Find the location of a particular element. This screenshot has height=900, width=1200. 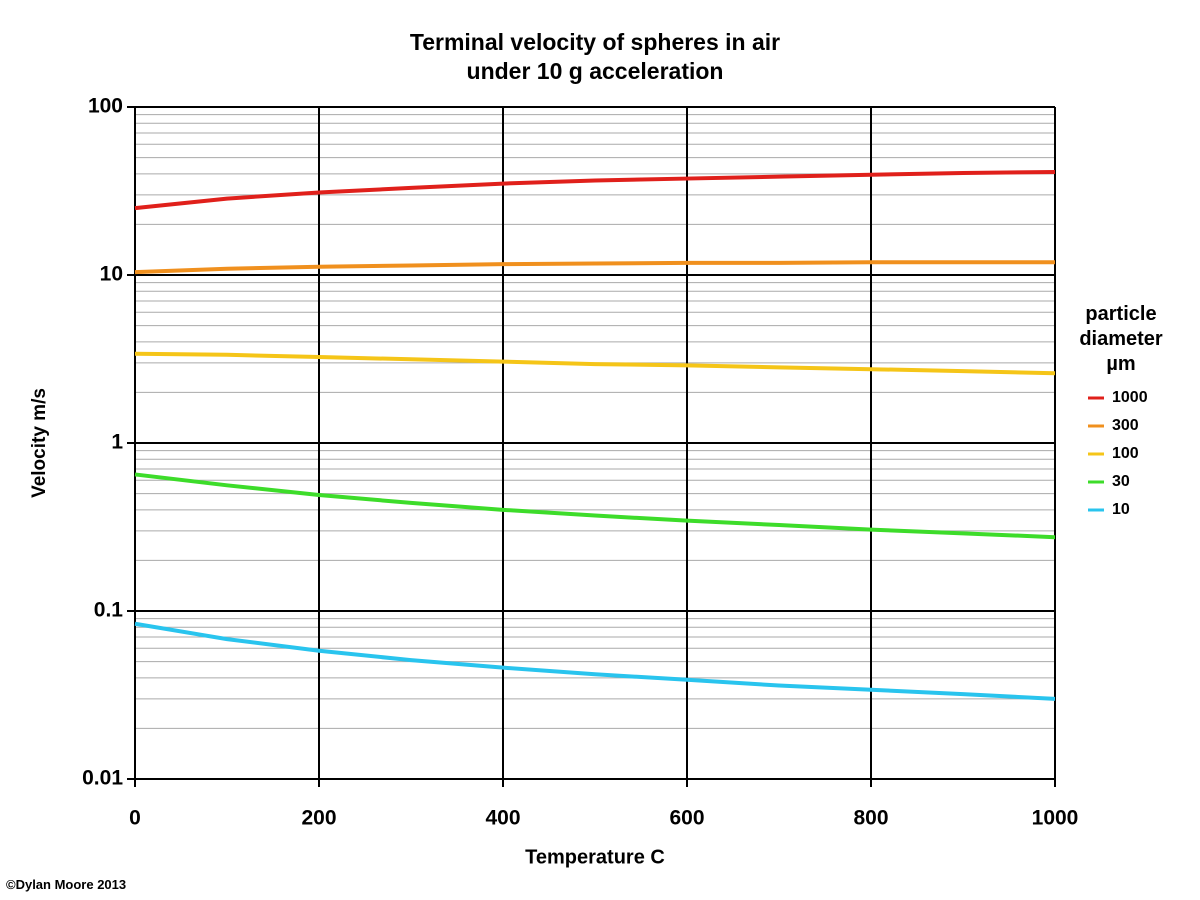

legend-label: 300 is located at coordinates (1125, 425).